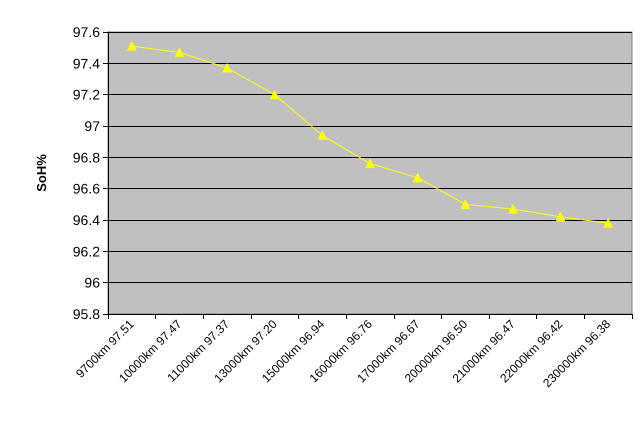 The width and height of the screenshot is (640, 437). Describe the element at coordinates (86, 314) in the screenshot. I see `y-tick-label: 95.8` at that location.